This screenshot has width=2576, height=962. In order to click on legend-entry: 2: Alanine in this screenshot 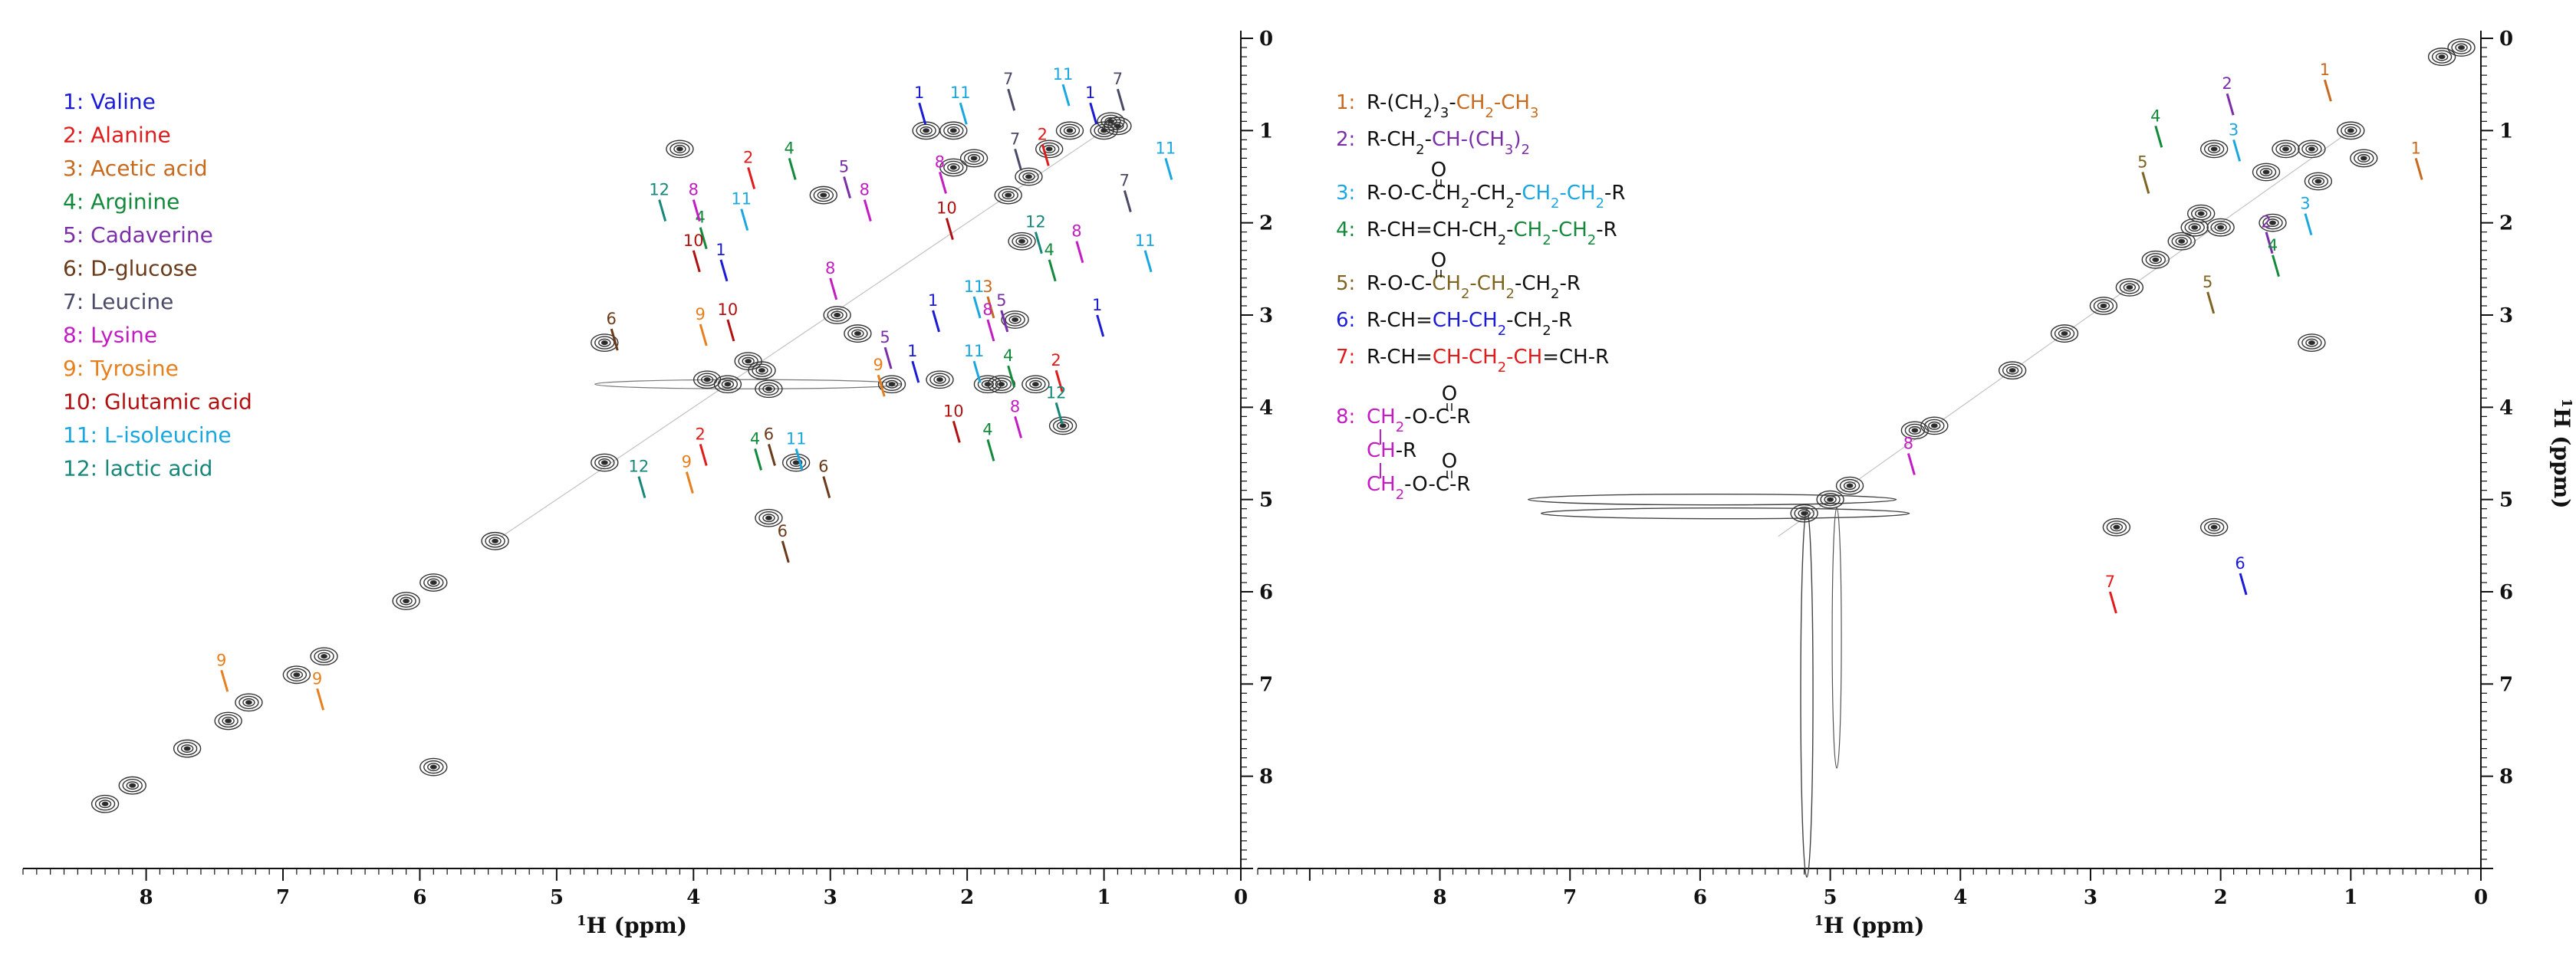, I will do `click(117, 136)`.